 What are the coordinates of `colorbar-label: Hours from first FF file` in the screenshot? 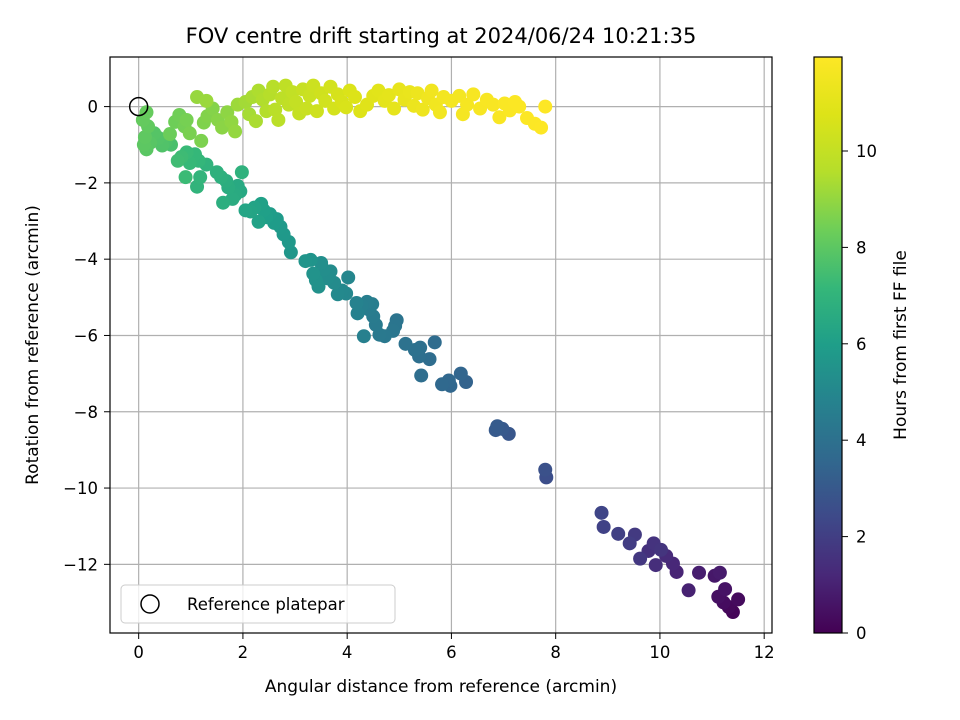 It's located at (901, 345).